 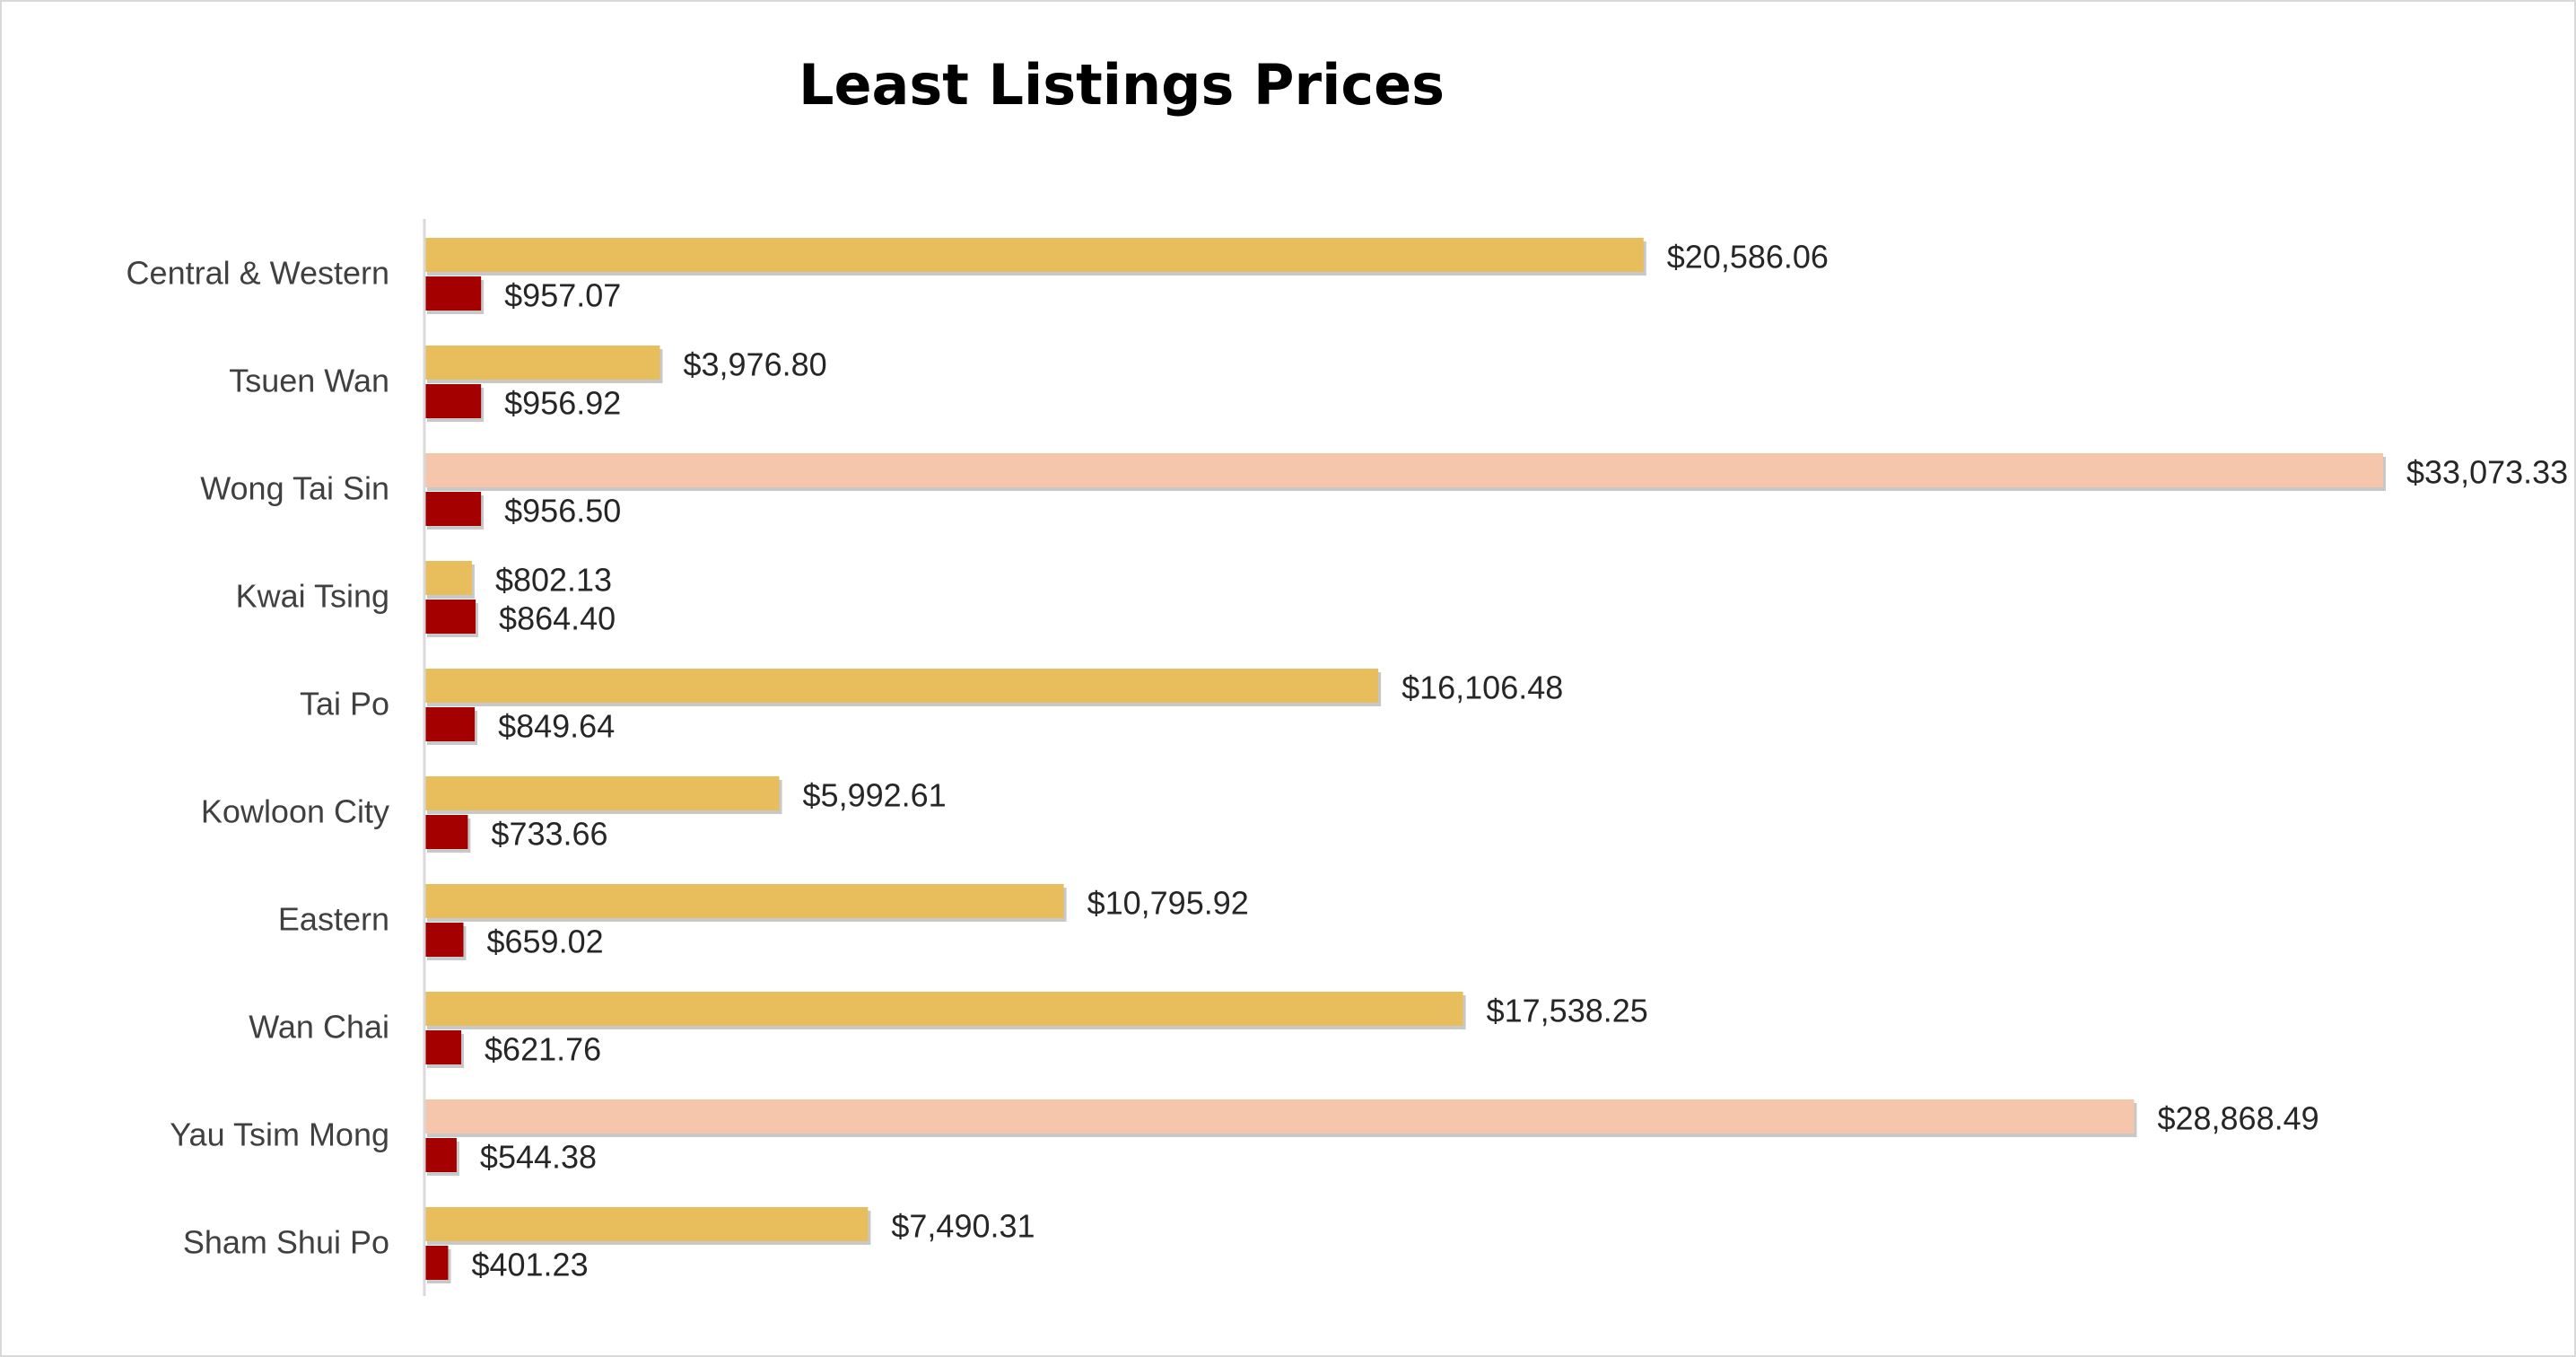 What do you see at coordinates (437, 1263) in the screenshot?
I see `bar-least-price-sham-shui-po` at bounding box center [437, 1263].